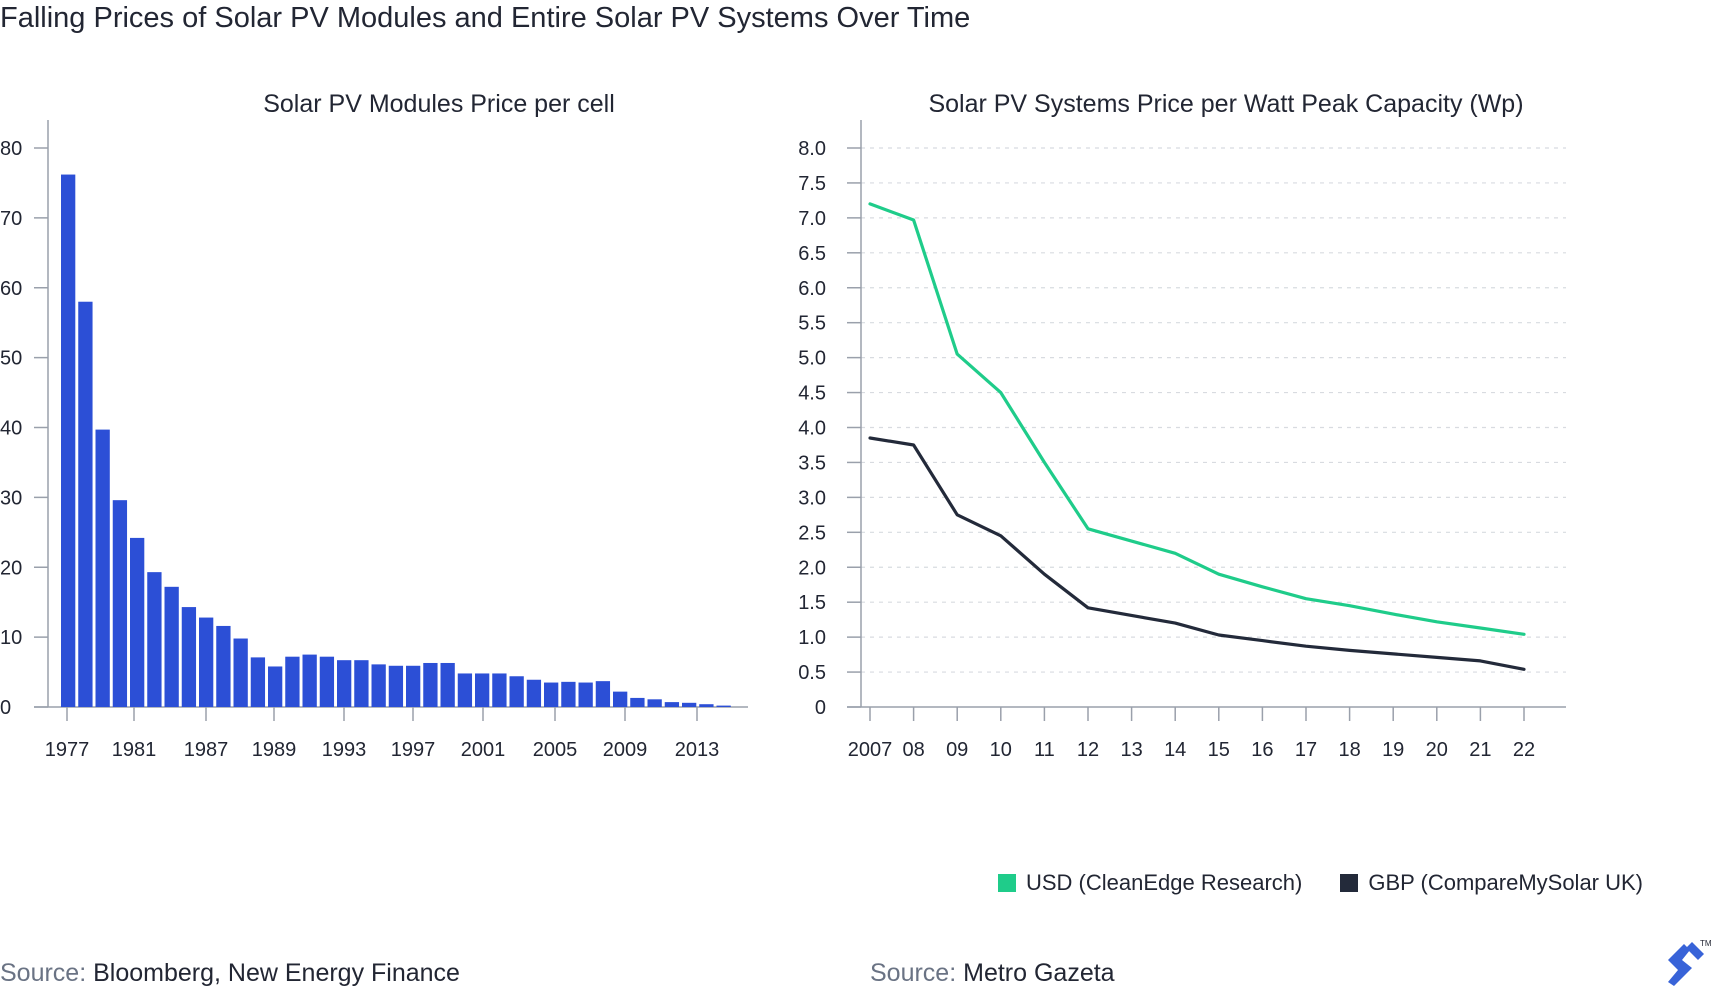  What do you see at coordinates (1007, 883) in the screenshot?
I see `legend-swatch-usd` at bounding box center [1007, 883].